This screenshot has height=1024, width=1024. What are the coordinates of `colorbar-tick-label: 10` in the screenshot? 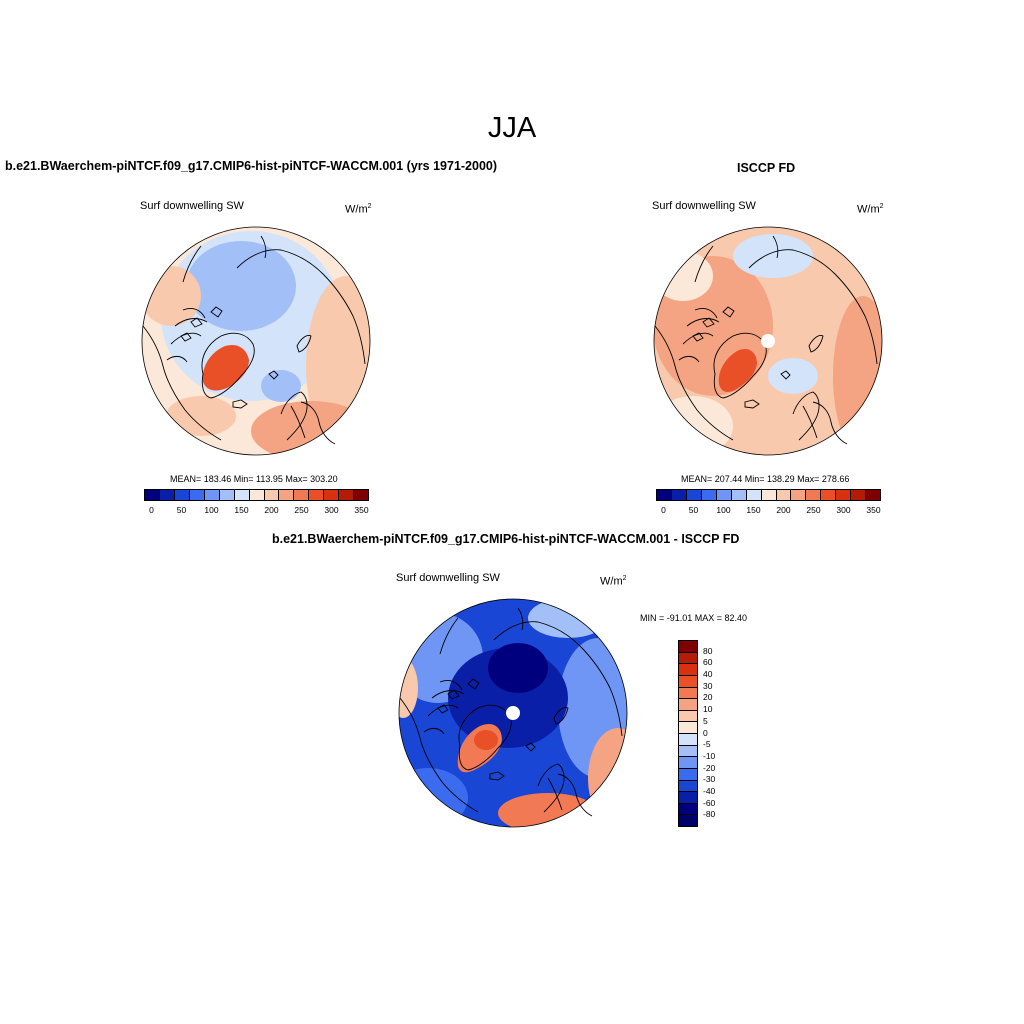 It's located at (708, 709).